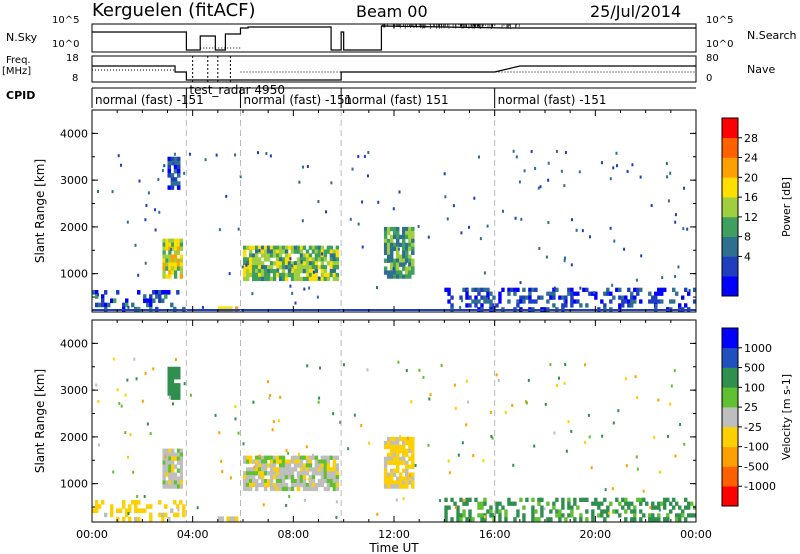 The image size is (800, 554). I want to click on colorbar-swatch, so click(730, 128).